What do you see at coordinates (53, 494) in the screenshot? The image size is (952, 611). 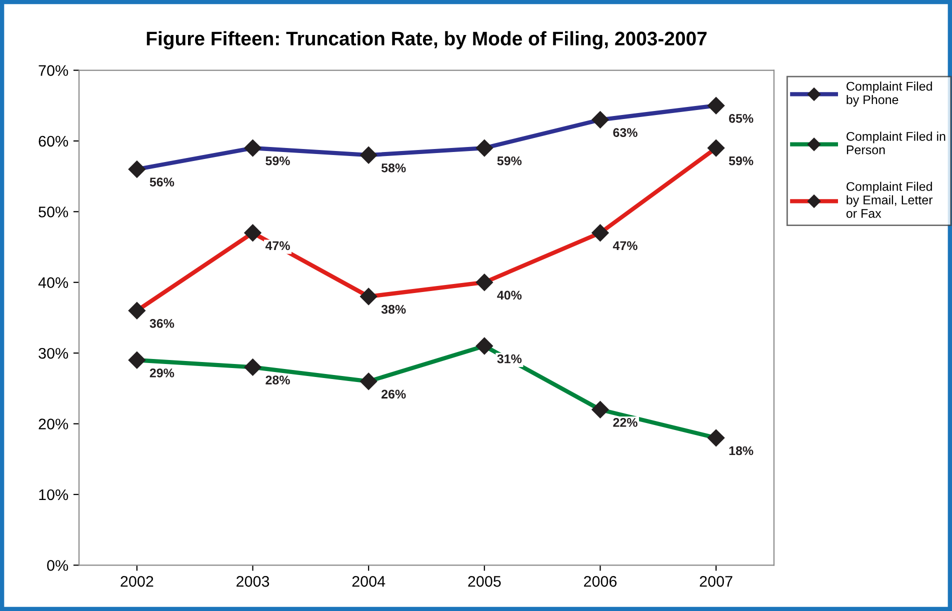 I see `y-tick-label: 10%` at bounding box center [53, 494].